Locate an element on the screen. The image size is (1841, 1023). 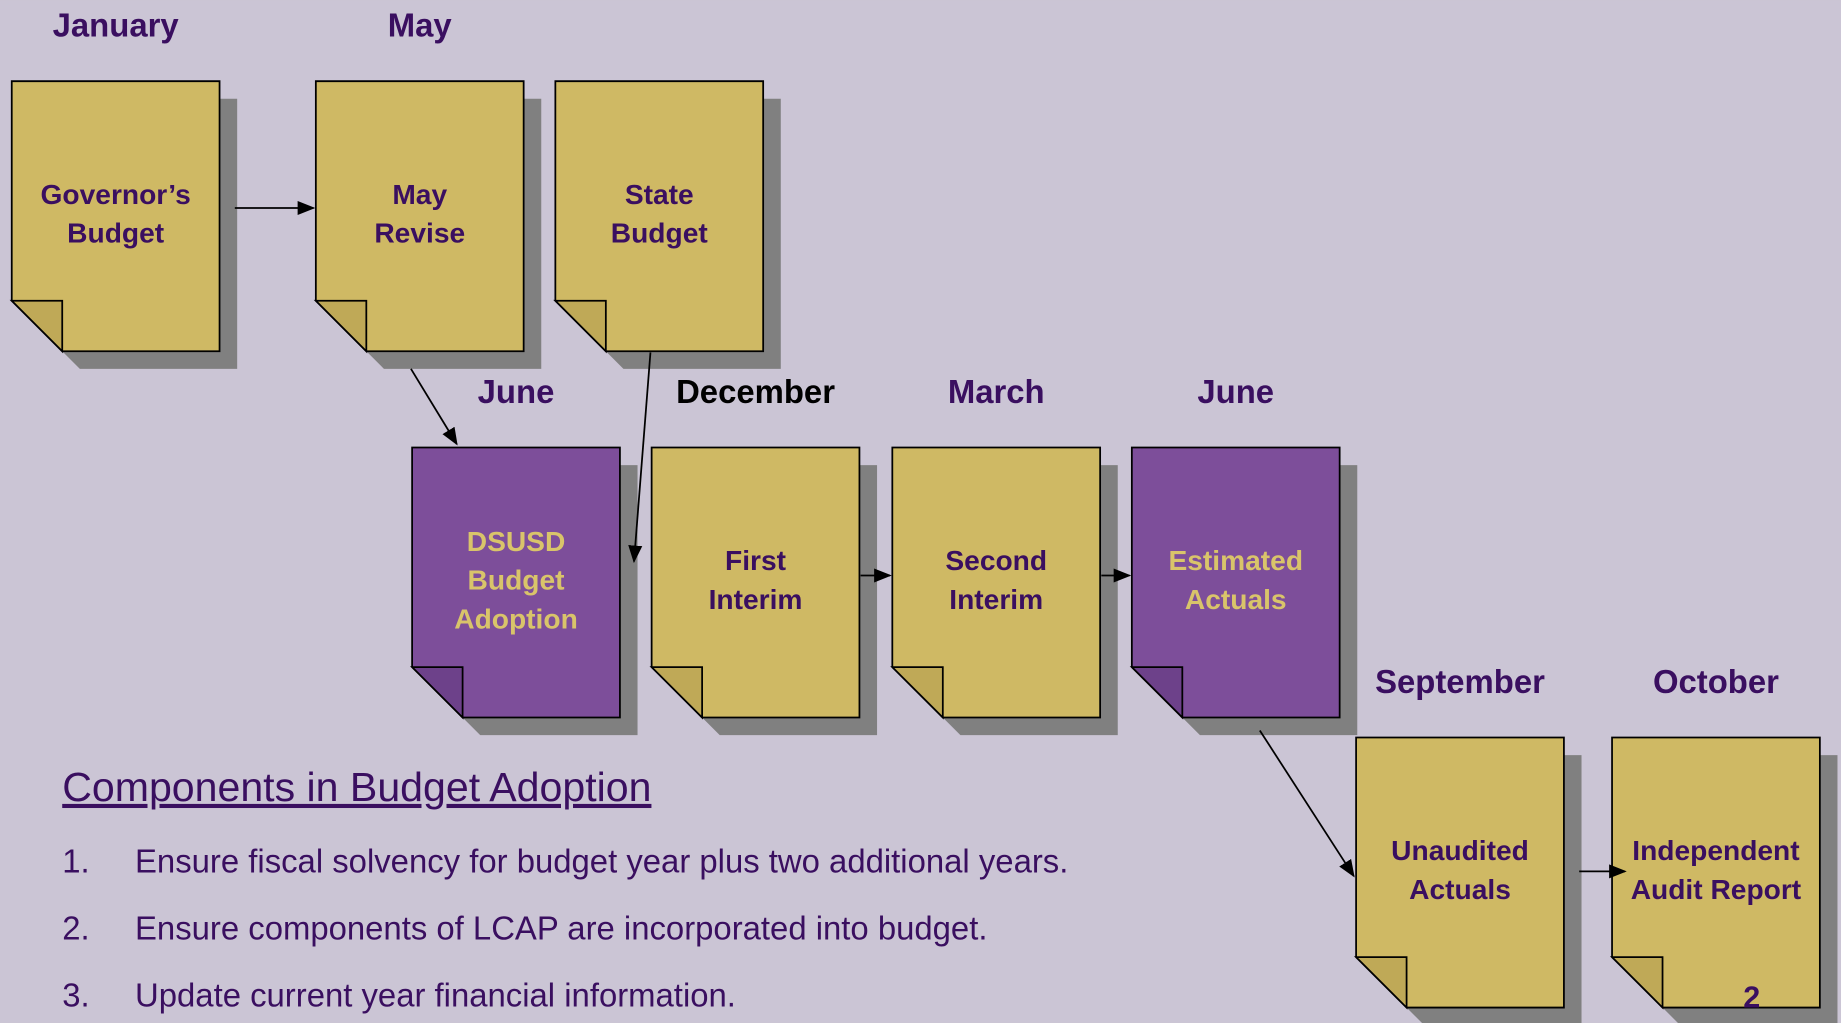
node-label: DSUSD is located at coordinates (516, 541).